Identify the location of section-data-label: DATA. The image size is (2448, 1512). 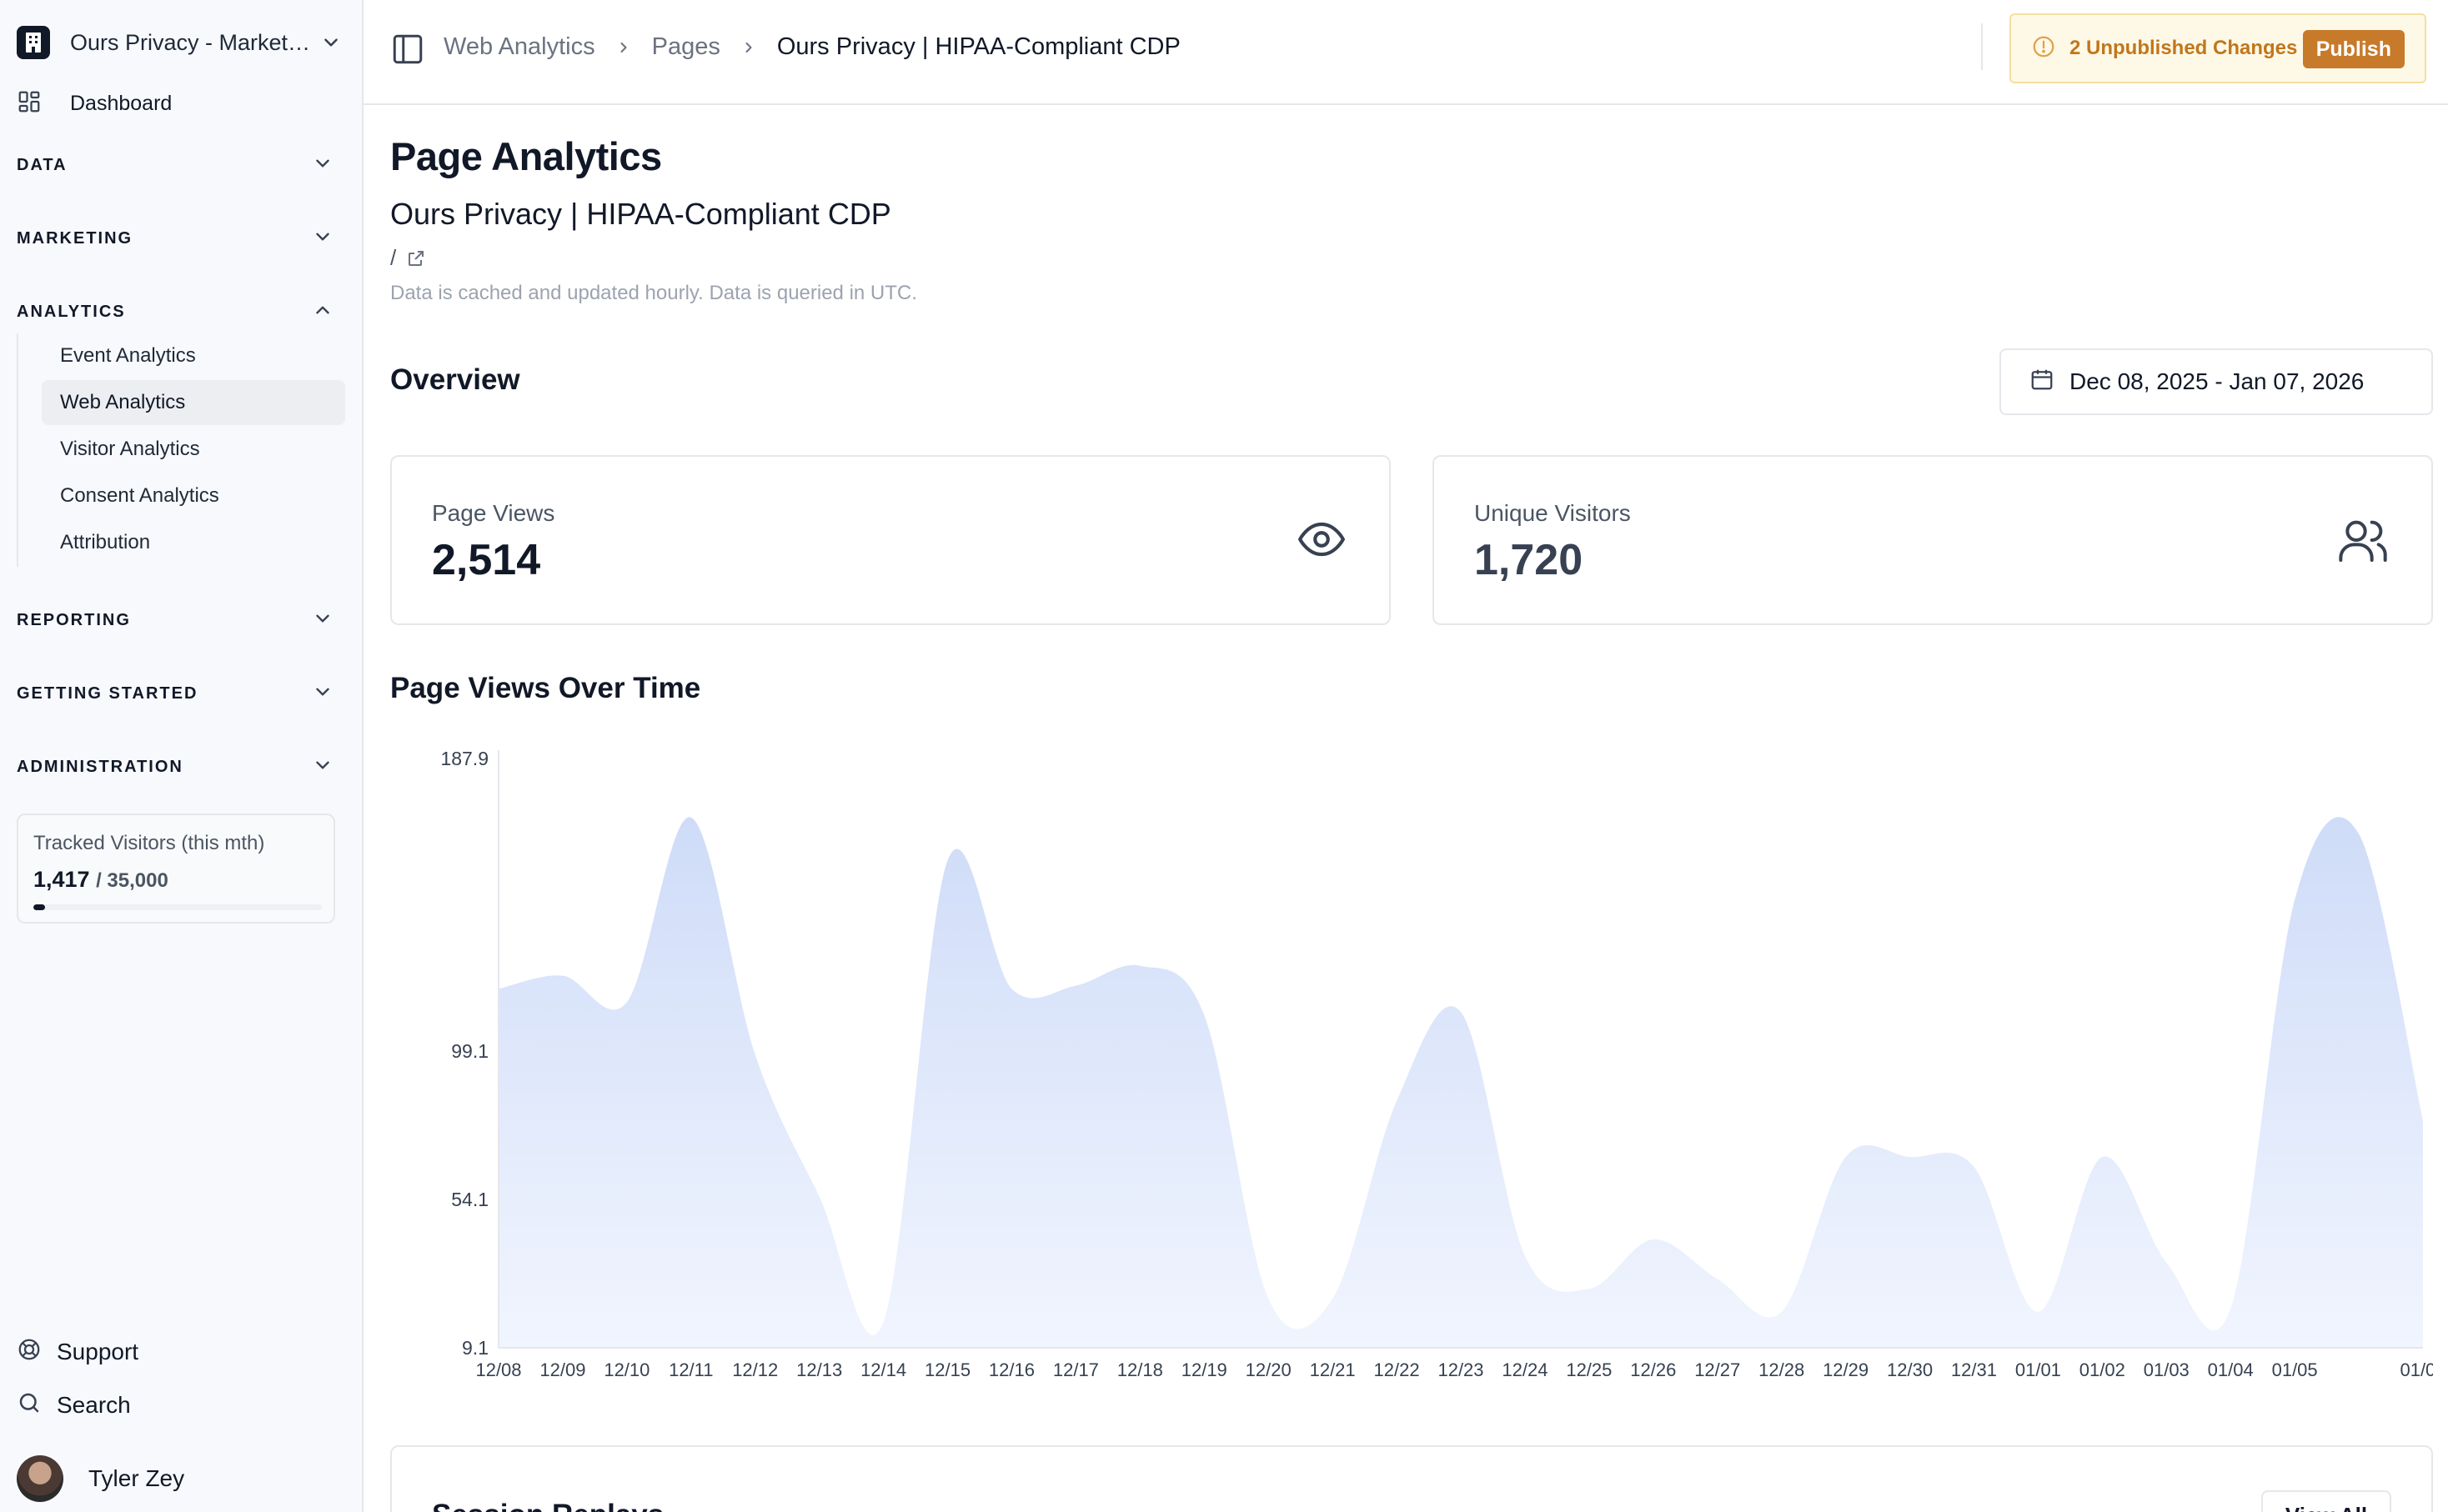
(42, 165).